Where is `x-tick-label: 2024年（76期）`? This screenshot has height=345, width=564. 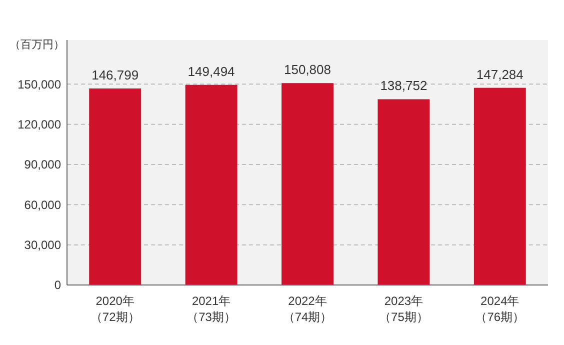
x-tick-label: 2024年（76期） is located at coordinates (500, 309).